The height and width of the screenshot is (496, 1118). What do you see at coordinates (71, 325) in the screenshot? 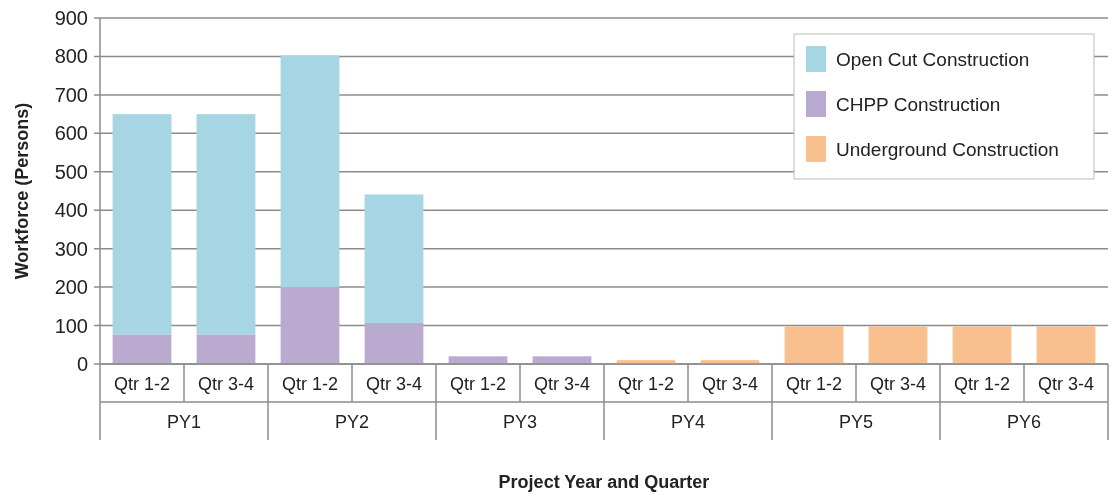
I see `y-tick-label: 100` at bounding box center [71, 325].